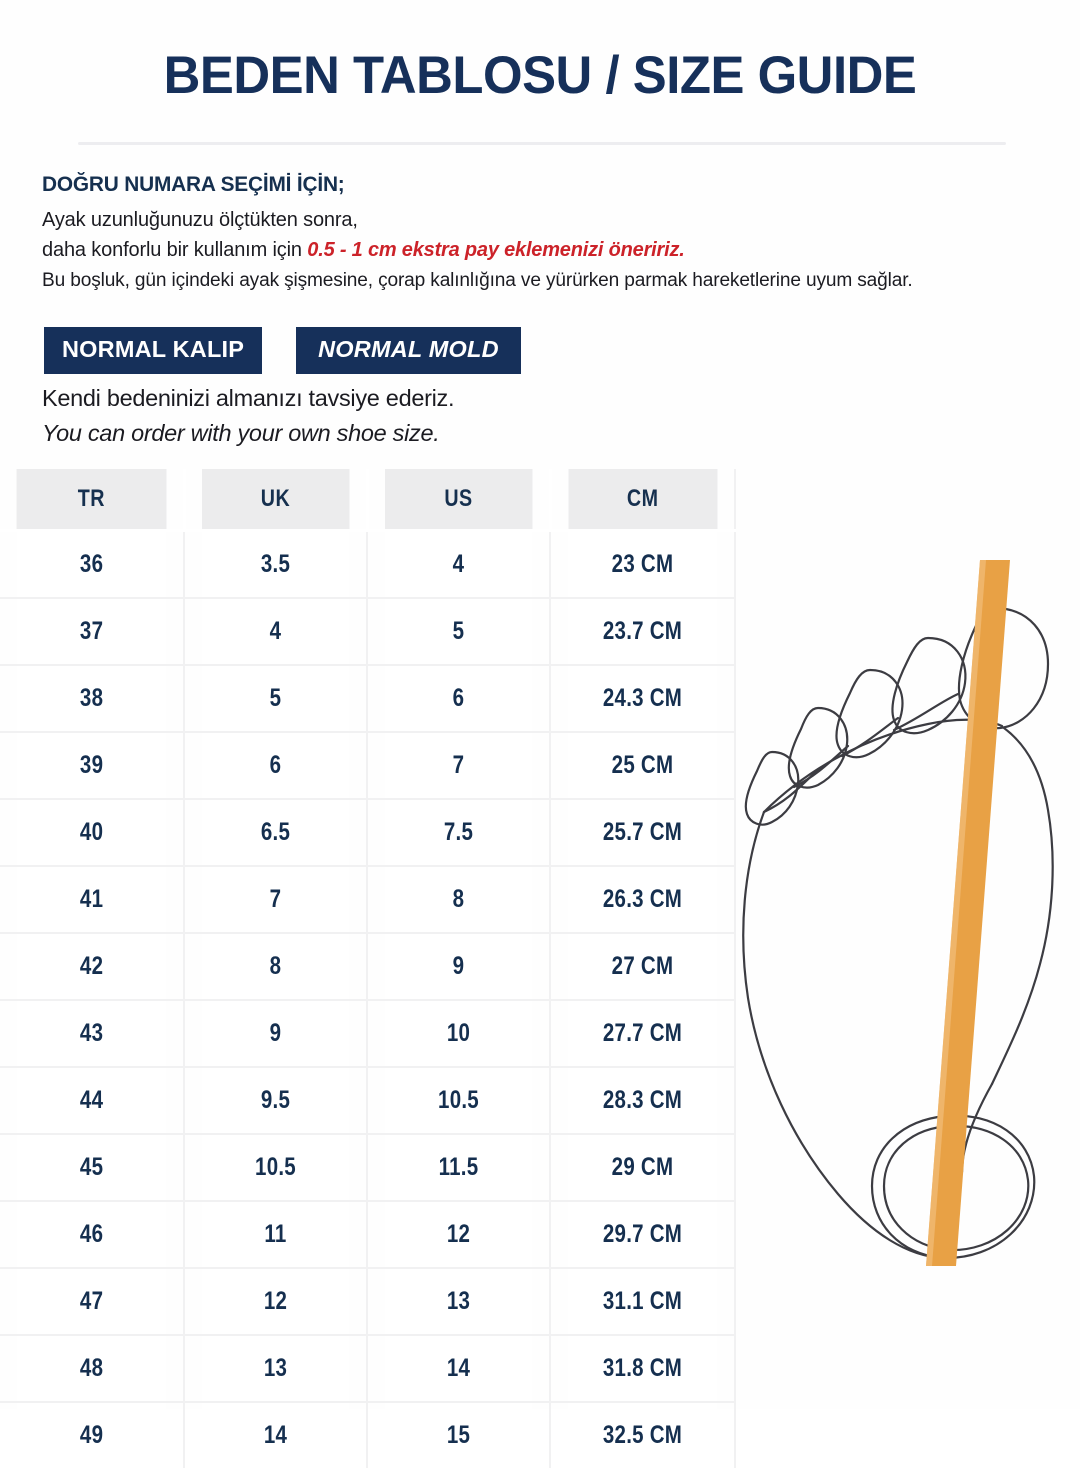  Describe the element at coordinates (367, 565) in the screenshot. I see `table-row: 36 3.5 4 23 CM` at that location.